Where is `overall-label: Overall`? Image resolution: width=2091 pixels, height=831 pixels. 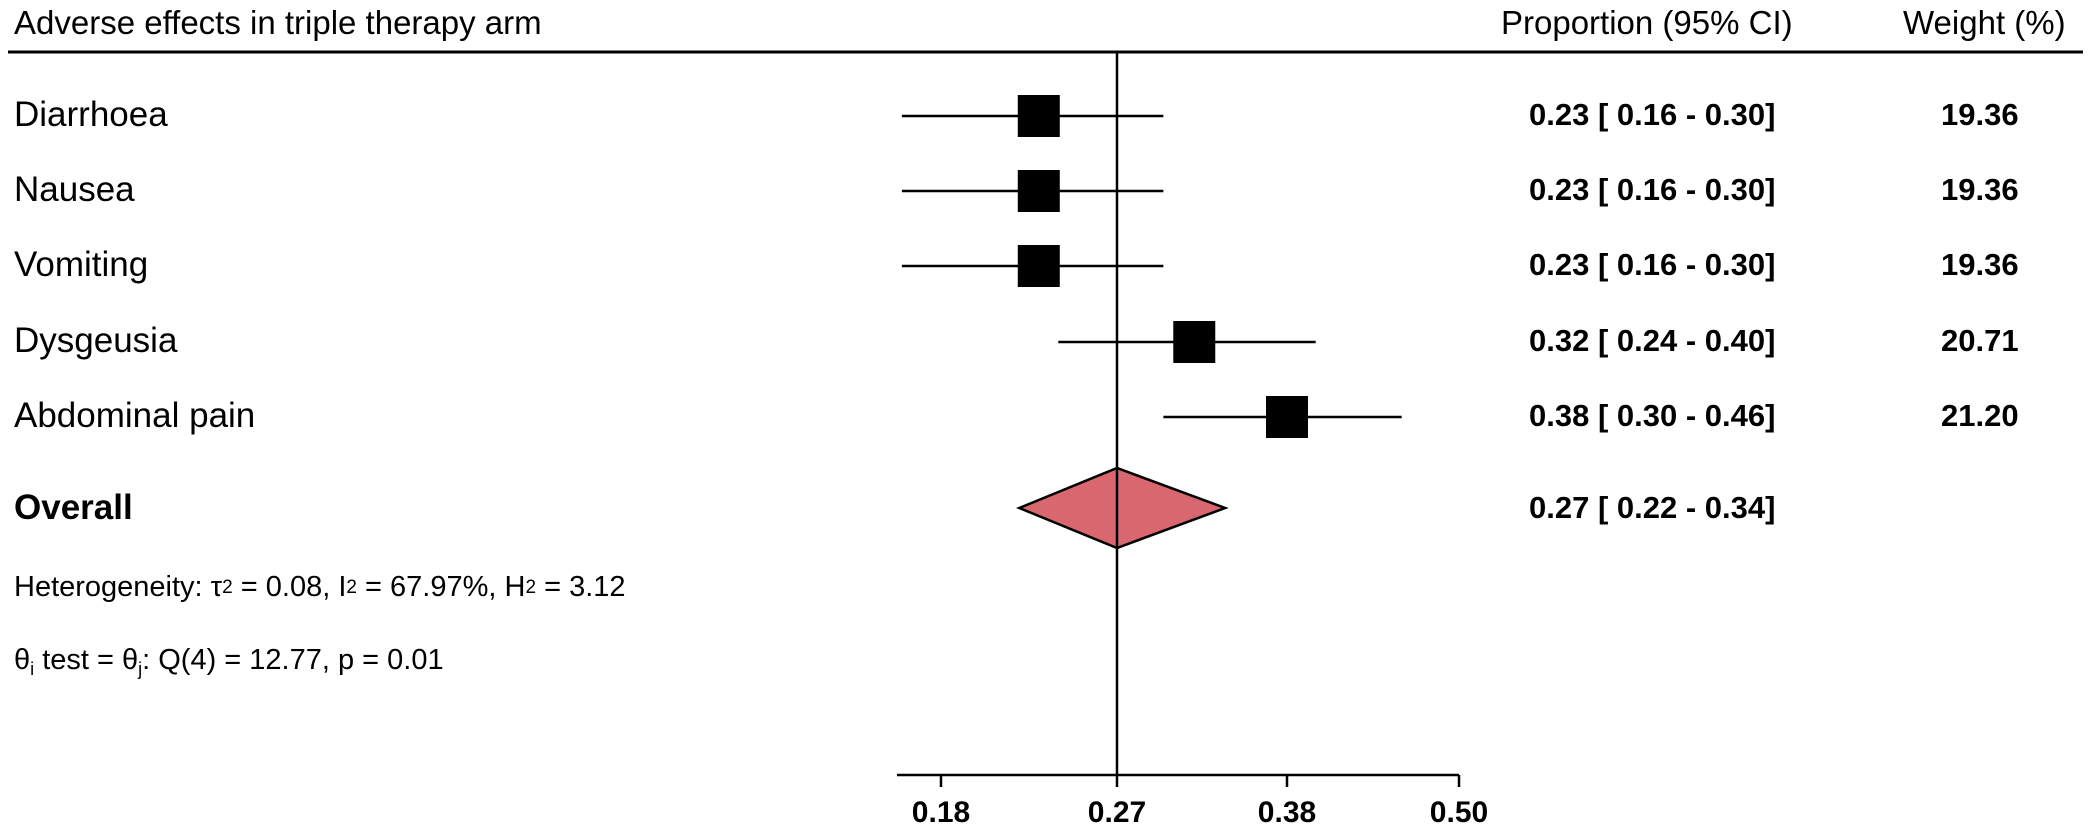
overall-label: Overall is located at coordinates (73, 507).